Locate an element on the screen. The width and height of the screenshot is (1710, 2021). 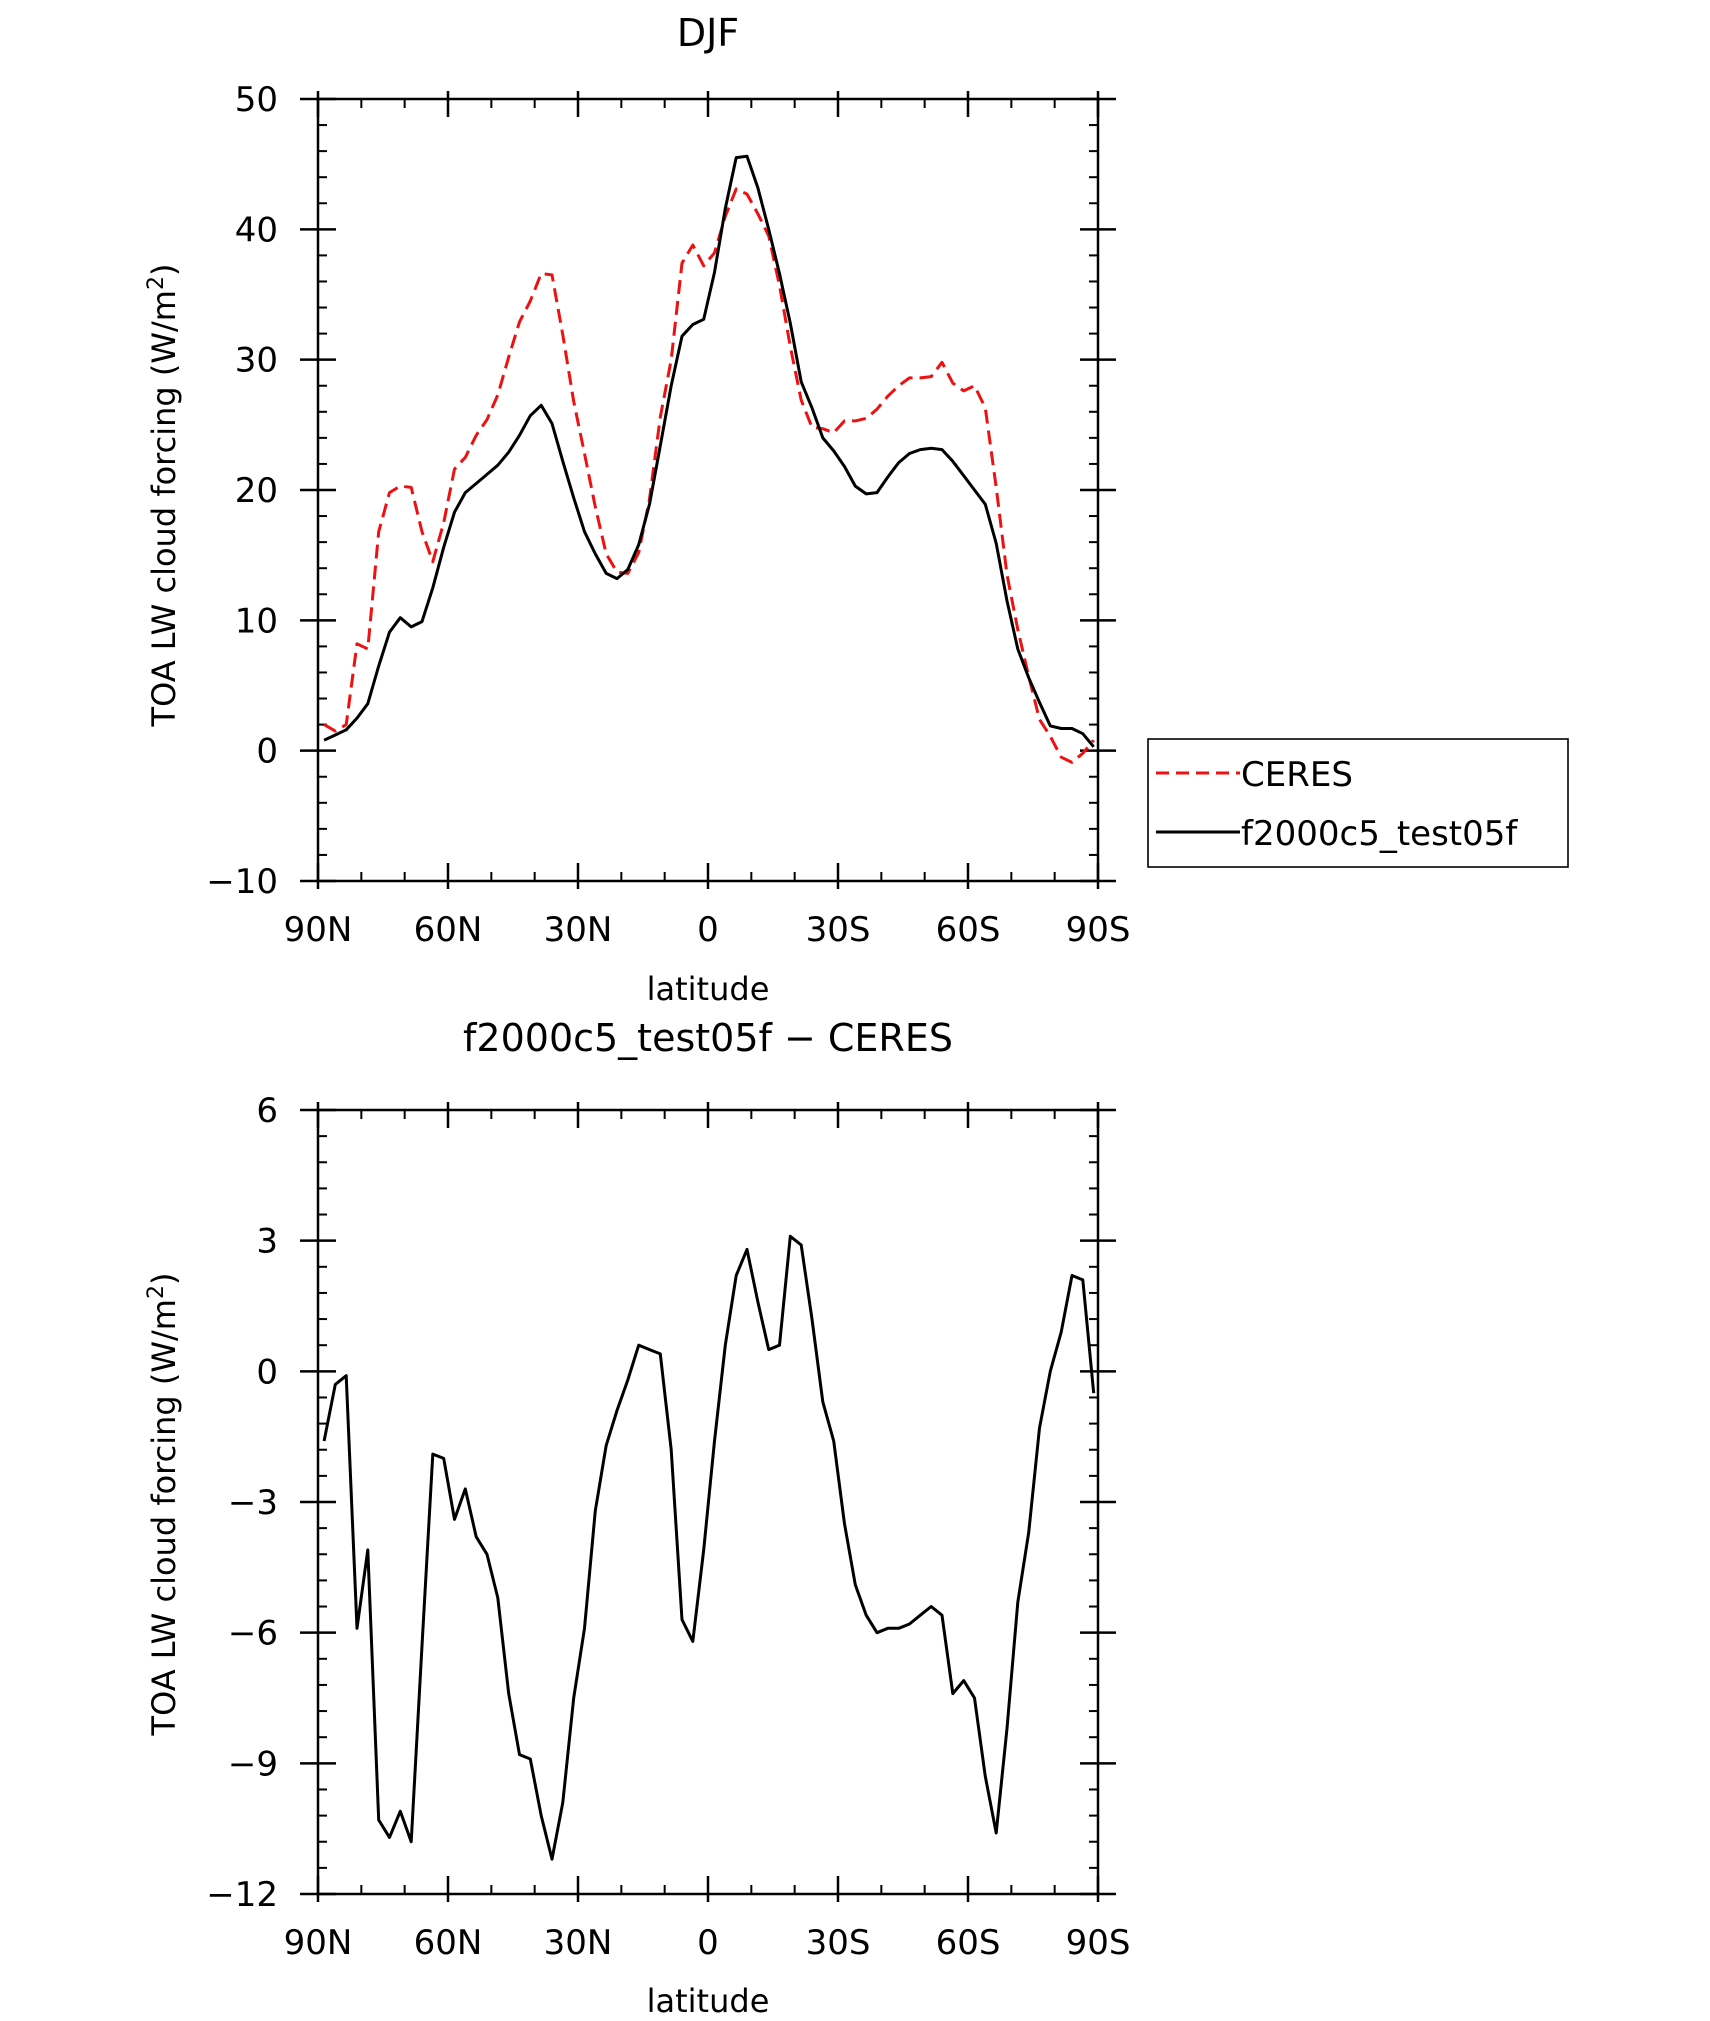
legend-label-model: f2000c5_test05f is located at coordinates (1379, 834).